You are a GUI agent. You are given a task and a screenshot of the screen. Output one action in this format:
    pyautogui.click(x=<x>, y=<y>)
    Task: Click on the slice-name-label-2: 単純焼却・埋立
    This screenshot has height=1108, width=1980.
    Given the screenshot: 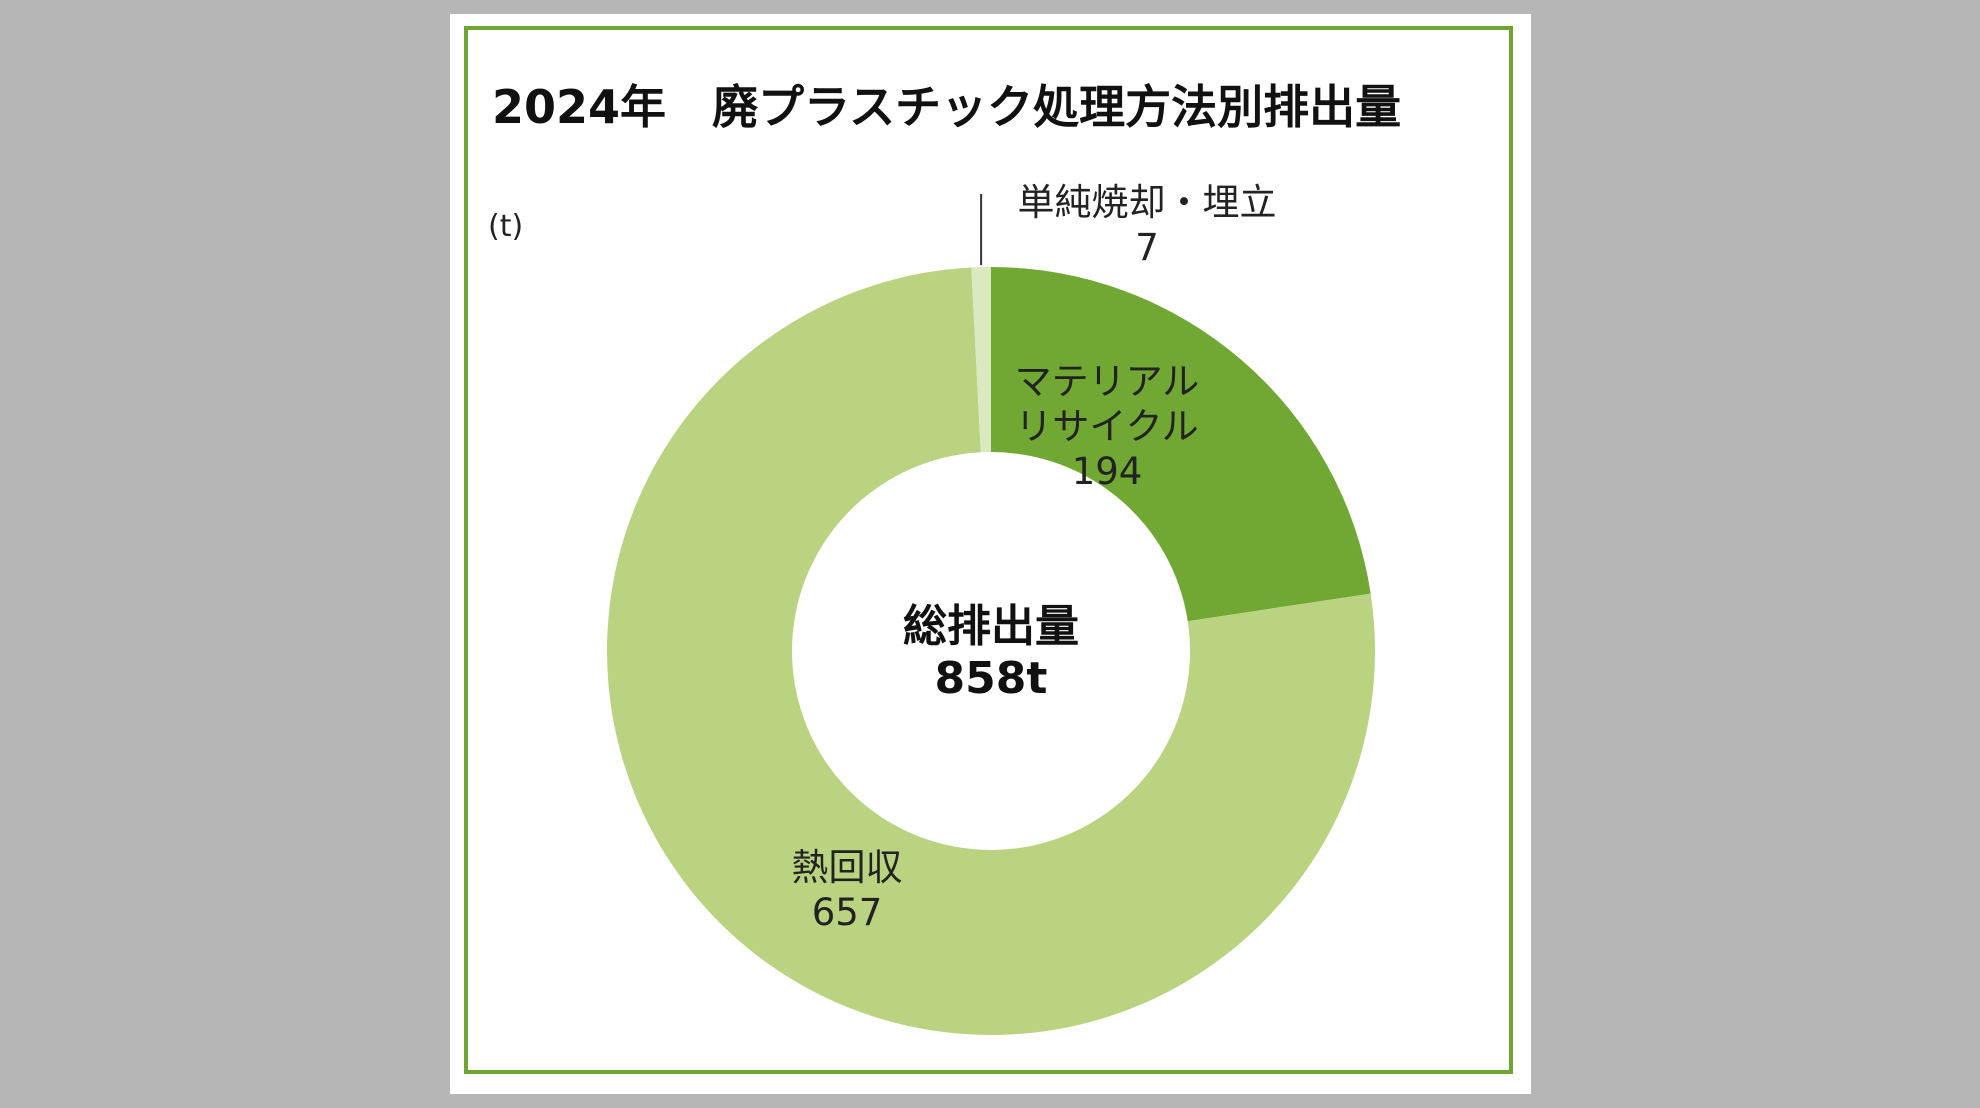 What is the action you would take?
    pyautogui.click(x=1147, y=202)
    